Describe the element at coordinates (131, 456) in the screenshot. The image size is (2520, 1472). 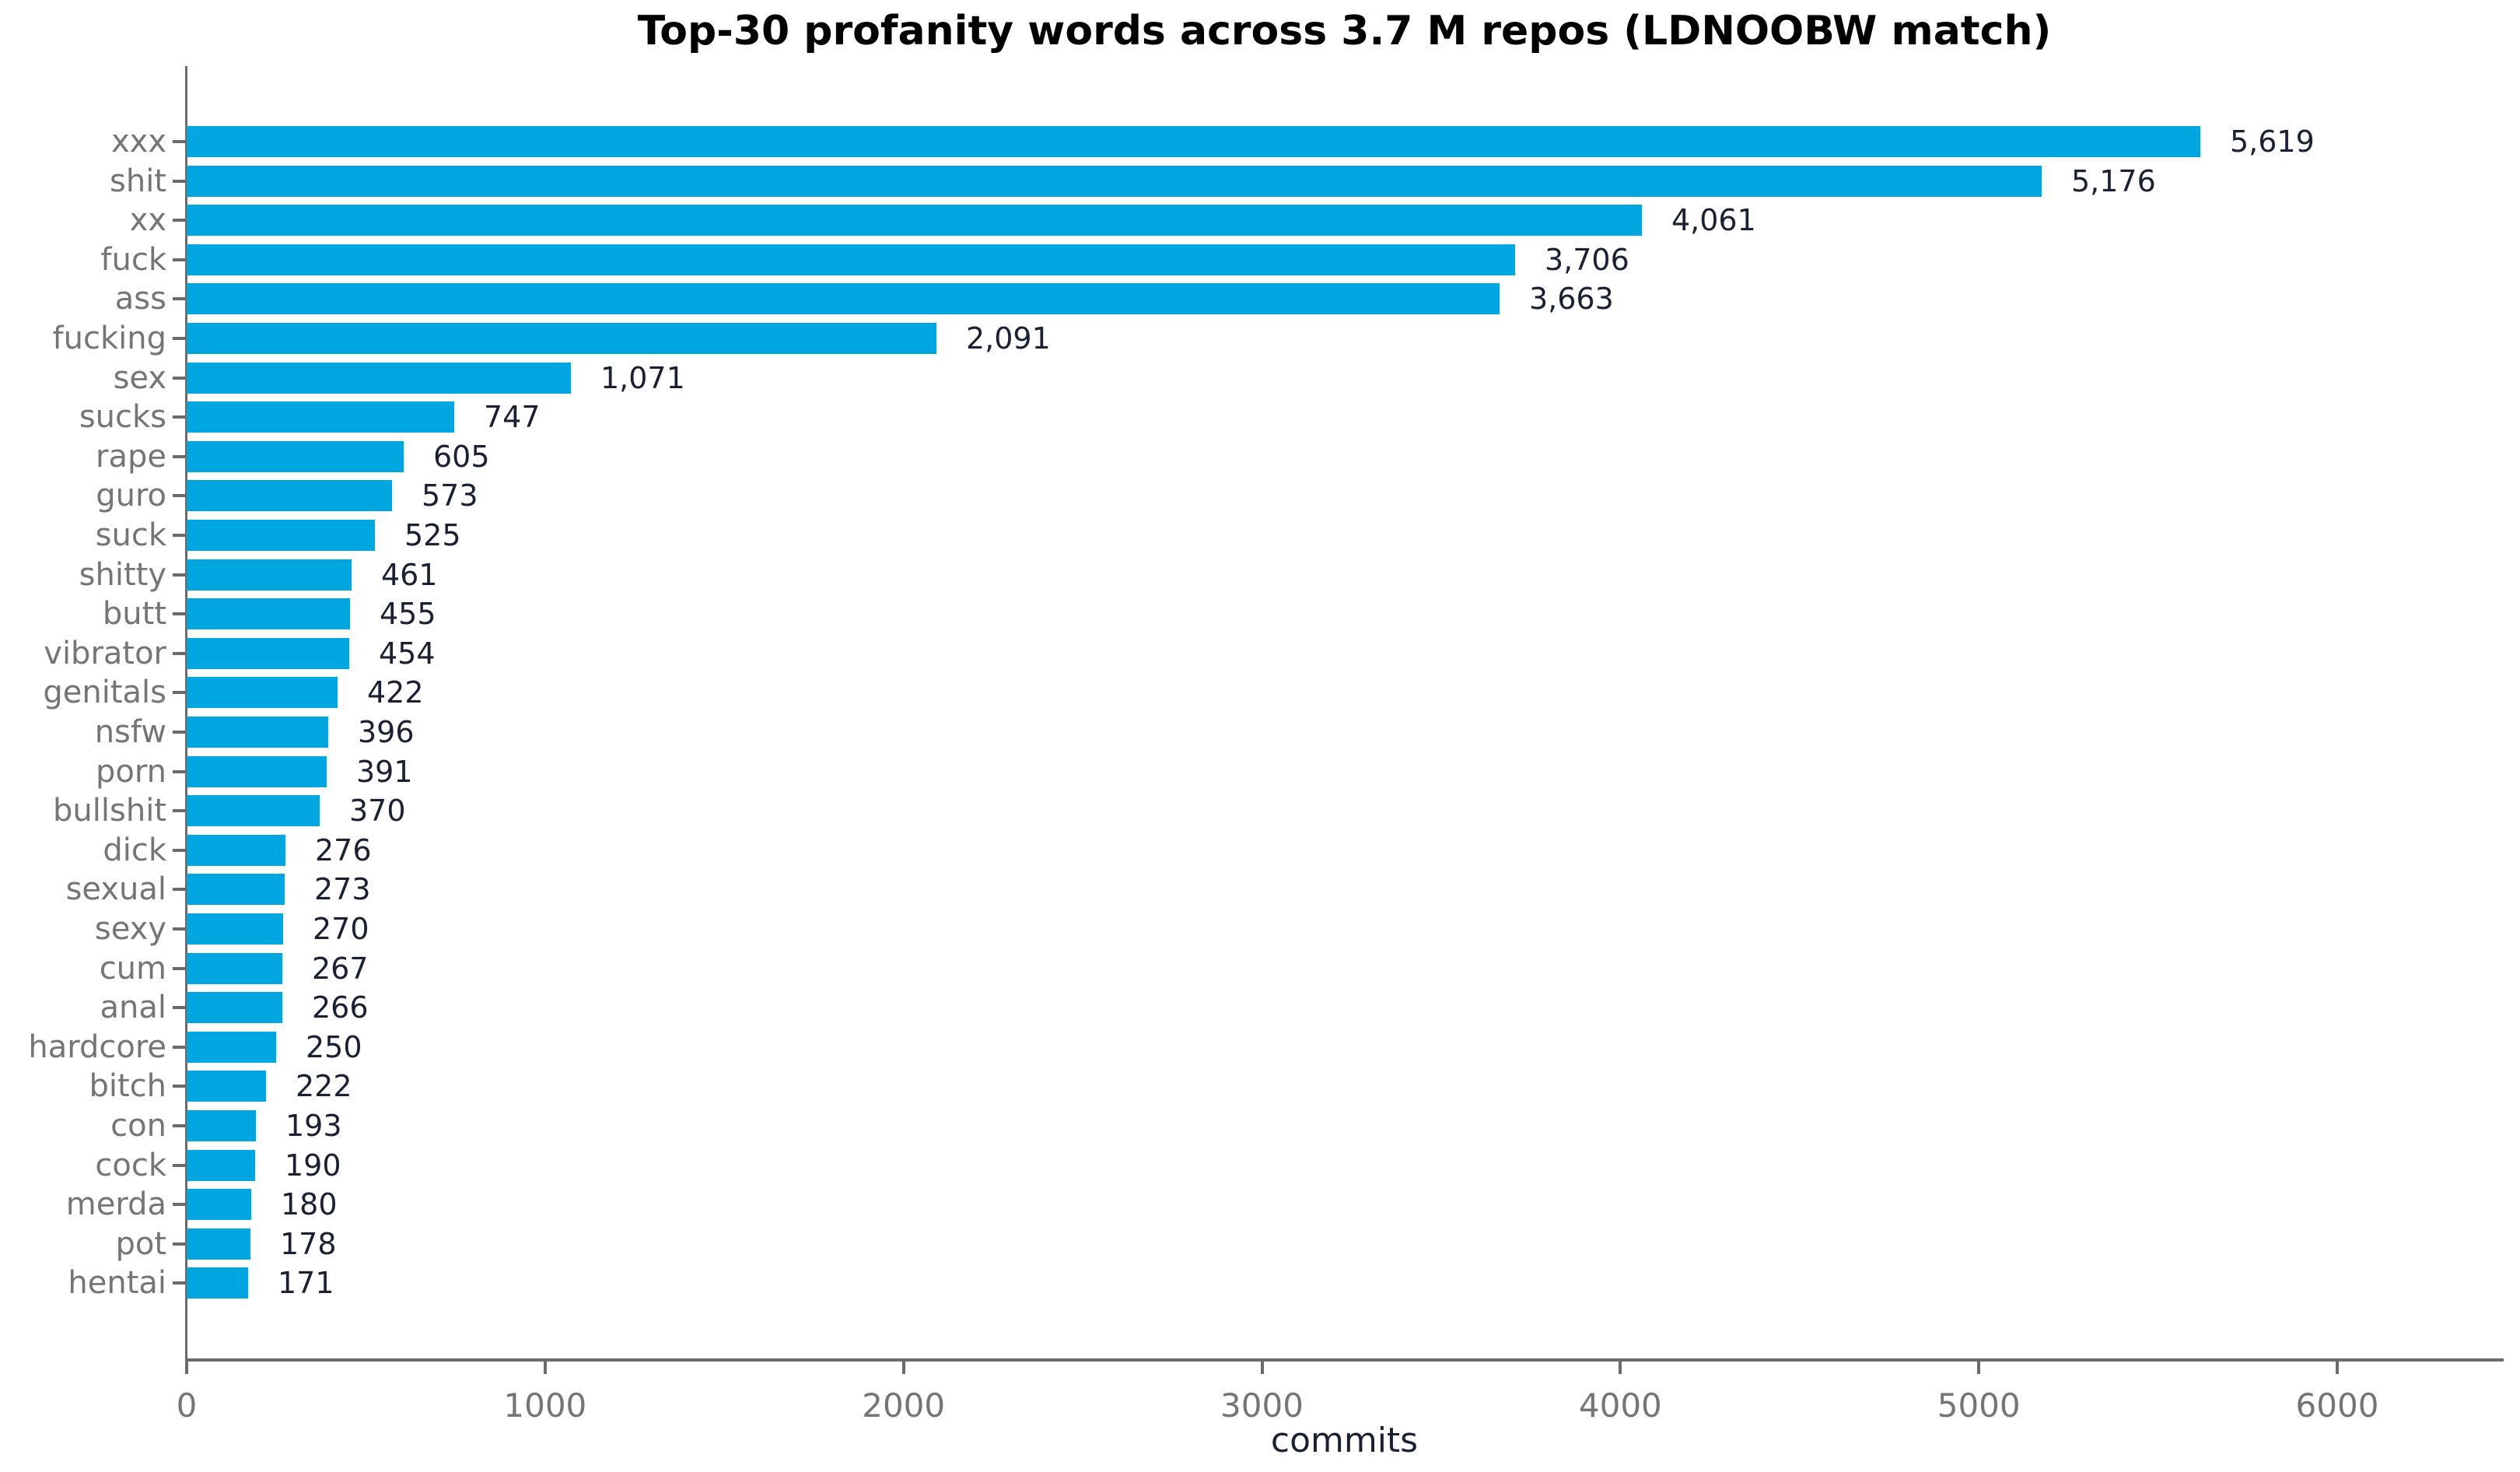
I see `category-label: rape` at that location.